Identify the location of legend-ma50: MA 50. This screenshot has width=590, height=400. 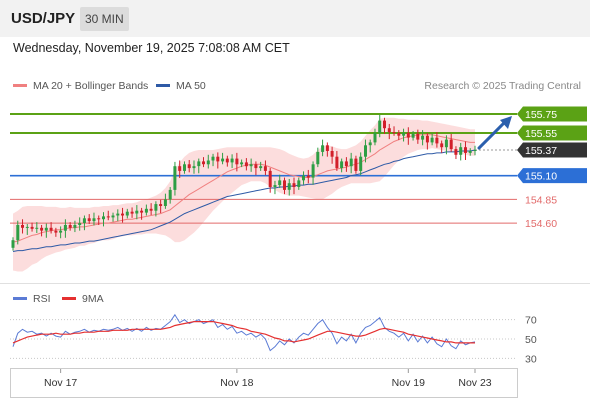
(181, 86).